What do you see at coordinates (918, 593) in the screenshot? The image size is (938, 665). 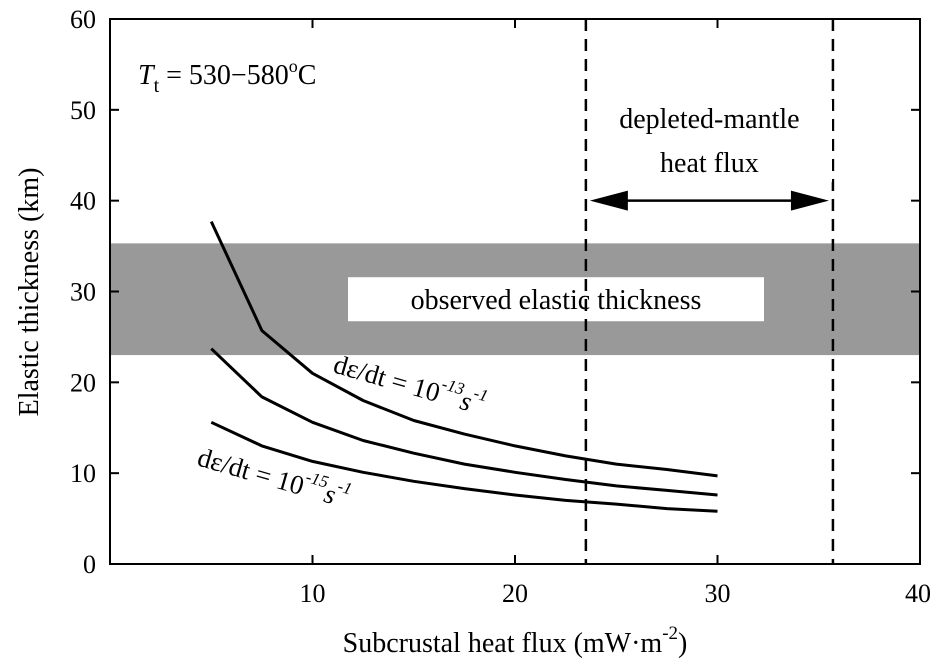 I see `x-tick-label: 40` at bounding box center [918, 593].